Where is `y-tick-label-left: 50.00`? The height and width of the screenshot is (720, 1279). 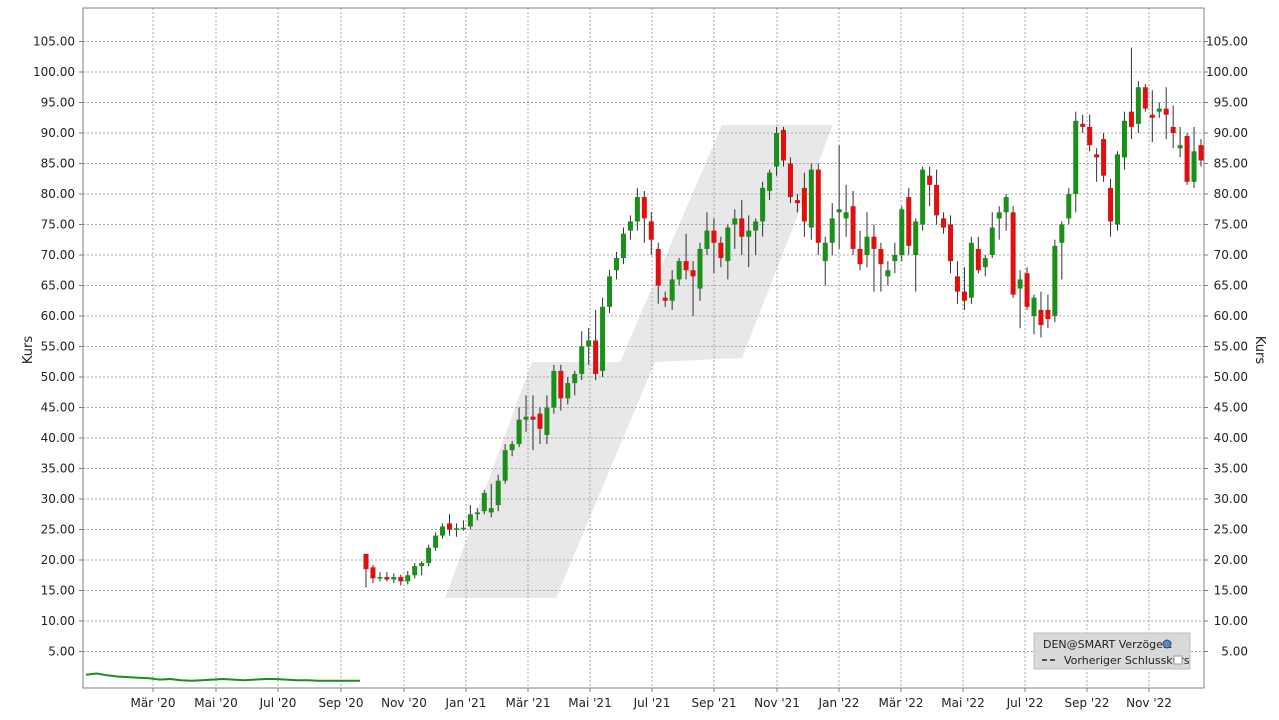 y-tick-label-left: 50.00 is located at coordinates (58, 377).